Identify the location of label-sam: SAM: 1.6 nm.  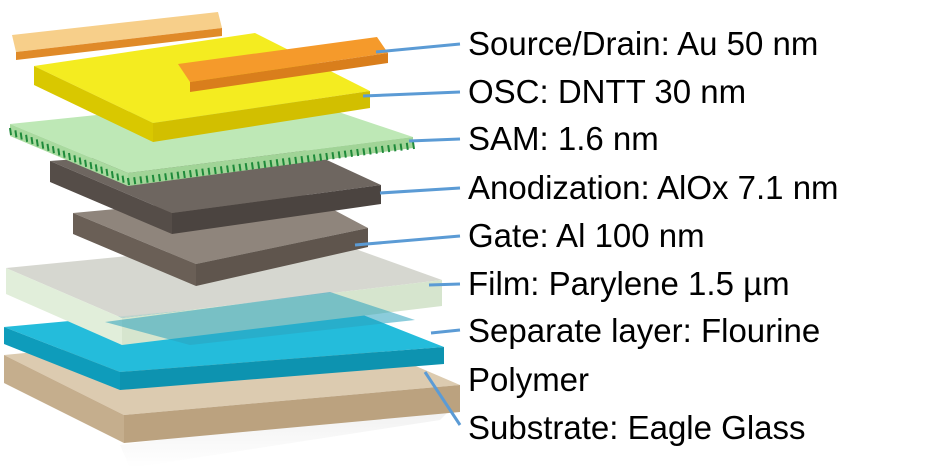
(563, 138).